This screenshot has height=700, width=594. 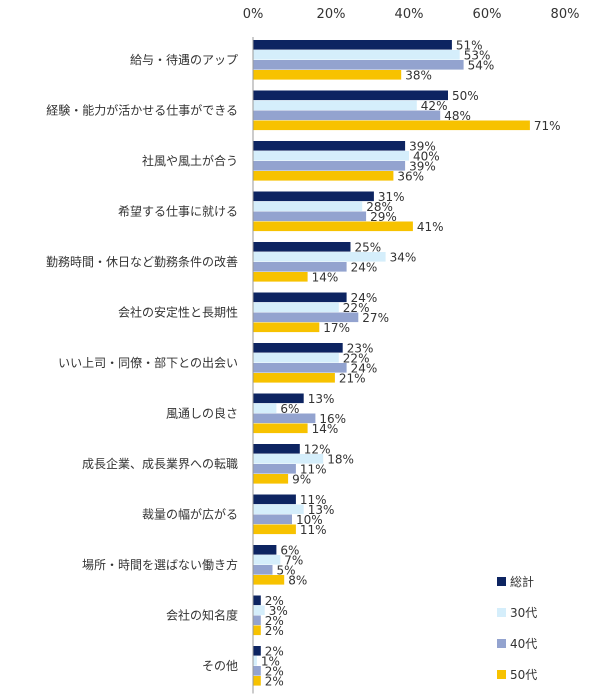 I want to click on value-label: 7%, so click(x=293, y=561).